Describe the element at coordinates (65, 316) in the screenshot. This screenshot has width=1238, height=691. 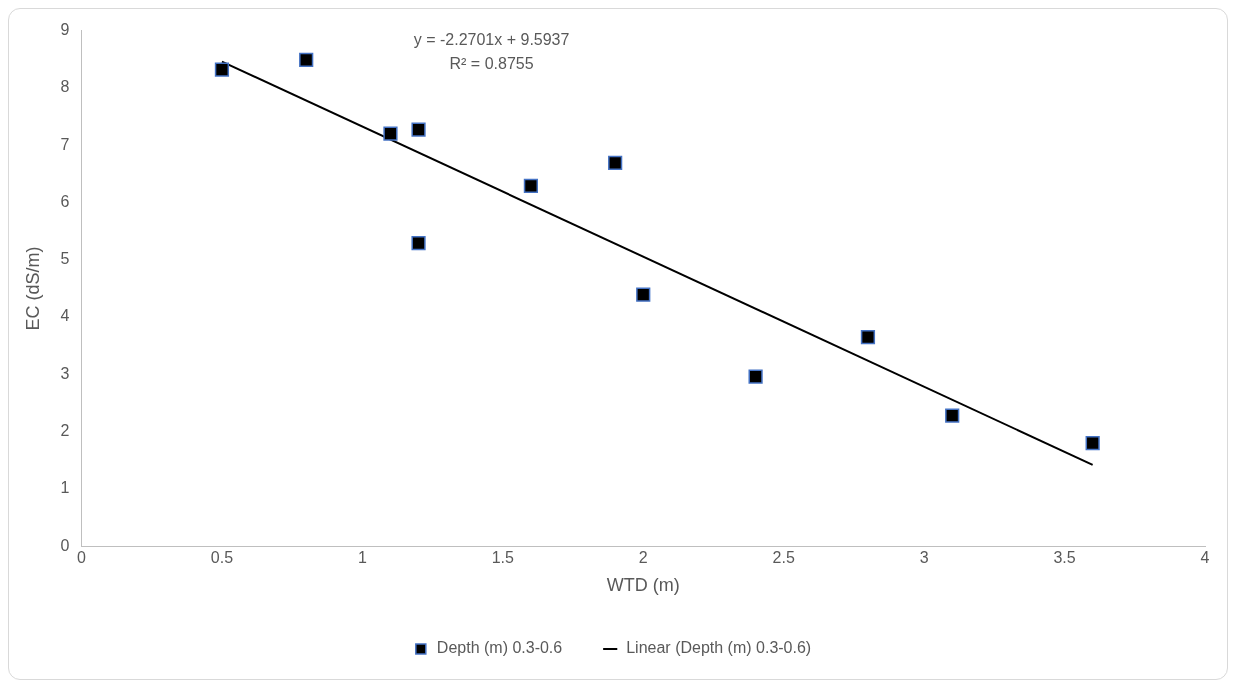
I see `y-tick-label: 4` at that location.